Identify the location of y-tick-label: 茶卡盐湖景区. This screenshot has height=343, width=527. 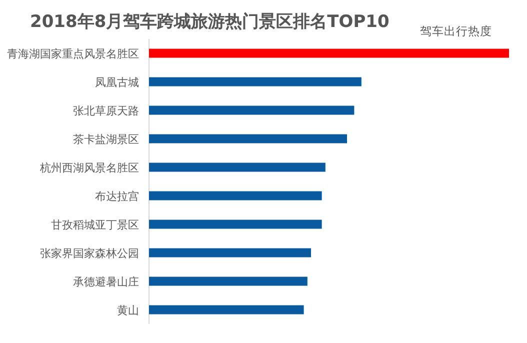
(106, 139).